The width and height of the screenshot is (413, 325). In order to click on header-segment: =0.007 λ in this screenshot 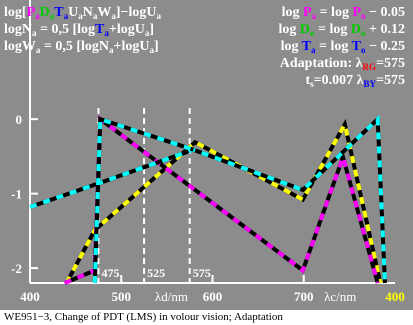, I will do `click(339, 80)`.